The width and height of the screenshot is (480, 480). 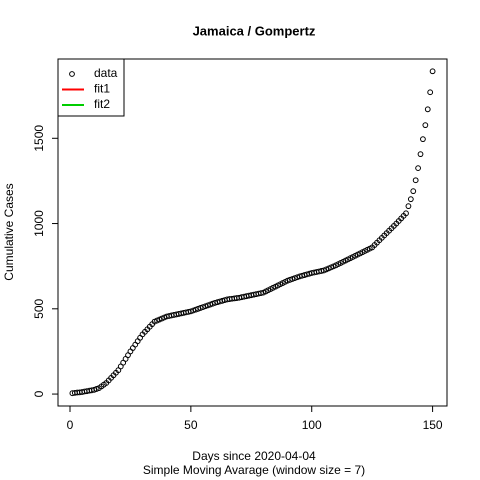 What do you see at coordinates (102, 104) in the screenshot?
I see `legend-label: fit2` at bounding box center [102, 104].